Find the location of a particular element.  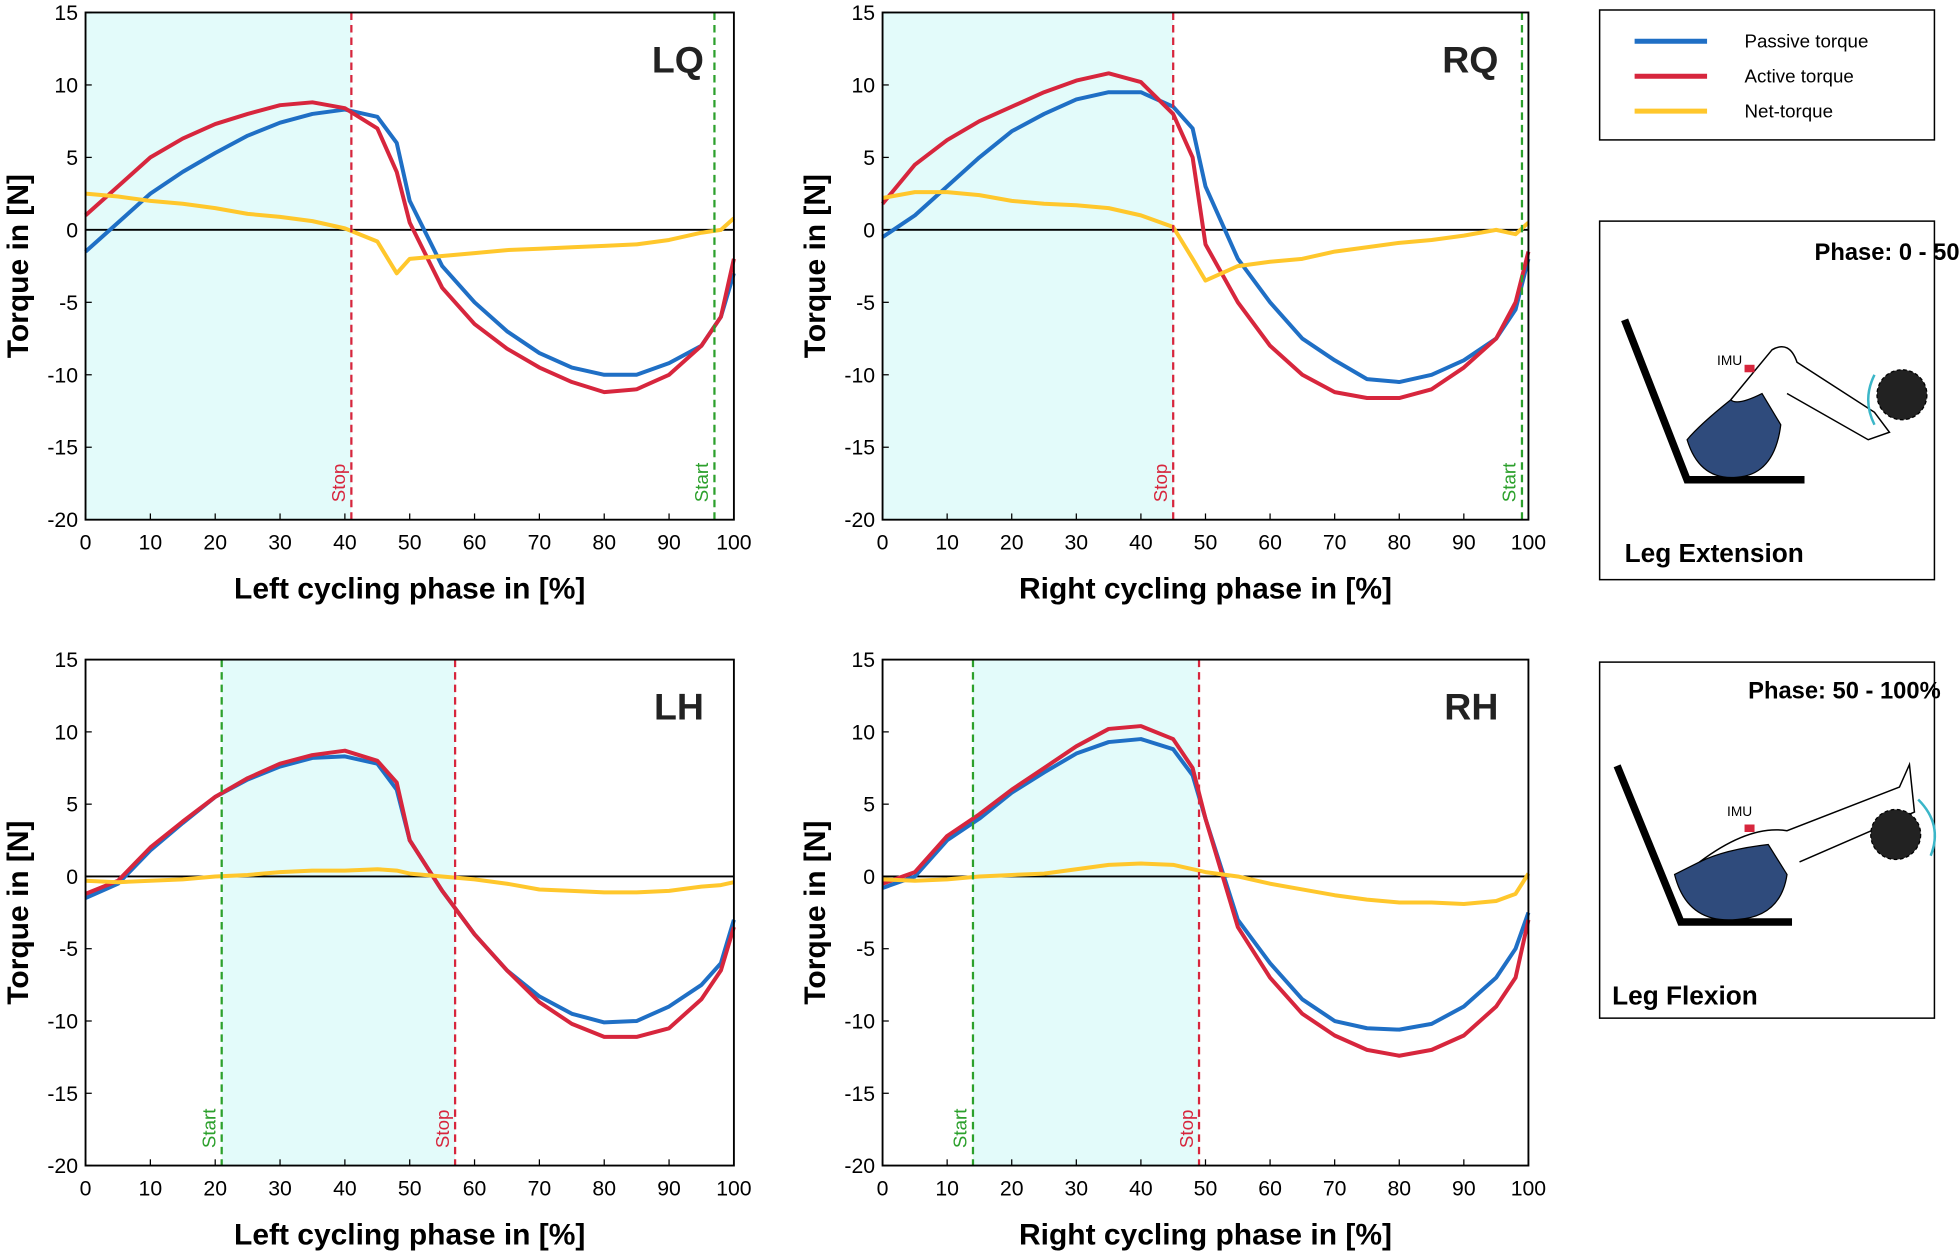

panel-title: RH is located at coordinates (1471, 707).